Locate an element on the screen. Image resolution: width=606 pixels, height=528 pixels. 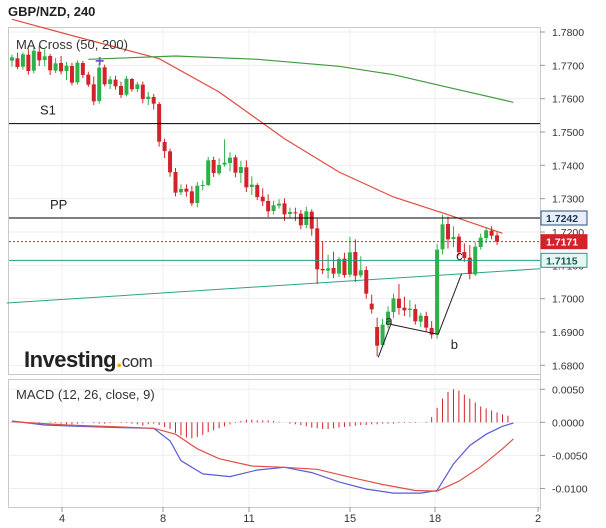
price-axis-label: 1.6800 is located at coordinates (568, 366).